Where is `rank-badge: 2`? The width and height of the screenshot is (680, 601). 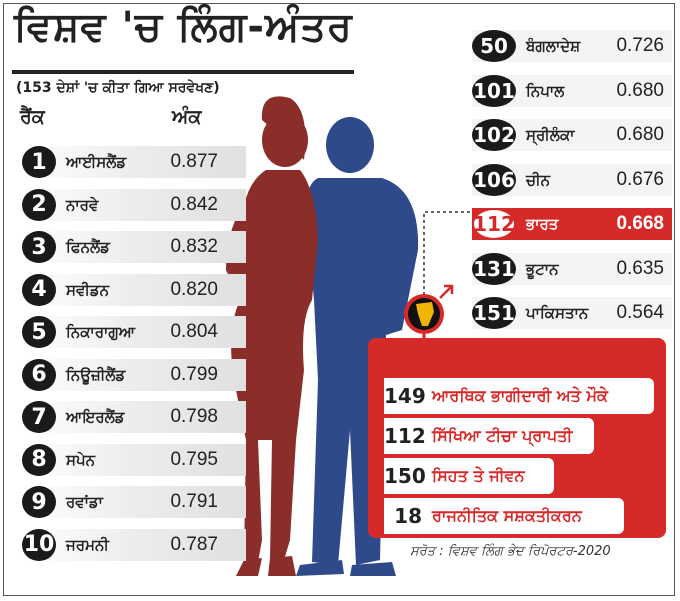
rank-badge: 2 is located at coordinates (39, 204).